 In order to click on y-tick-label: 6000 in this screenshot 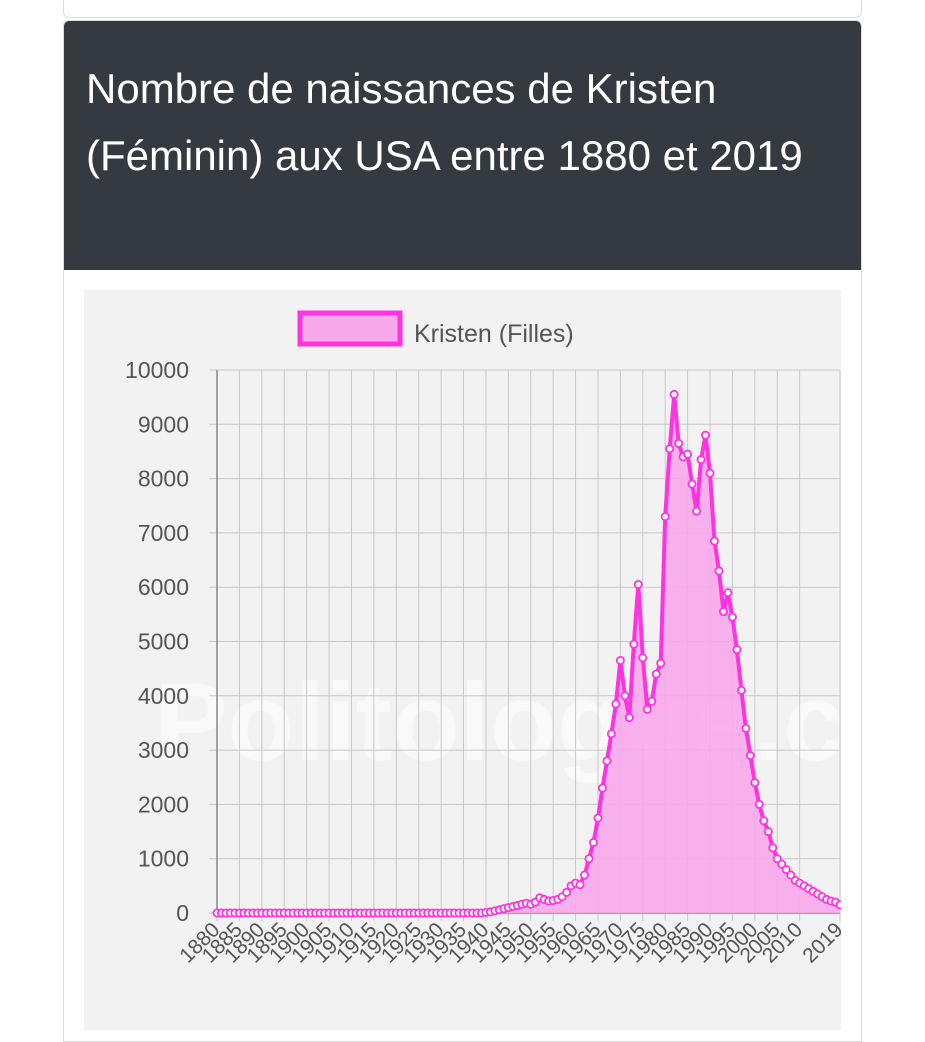, I will do `click(163, 587)`.